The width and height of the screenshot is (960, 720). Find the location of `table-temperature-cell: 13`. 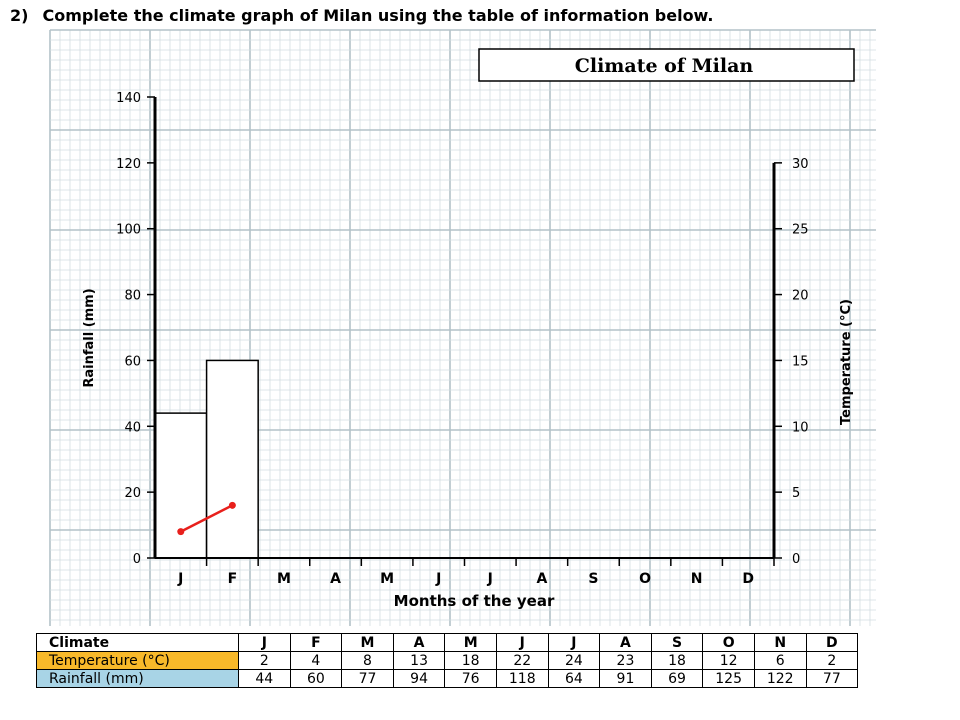

table-temperature-cell: 13 is located at coordinates (419, 660).